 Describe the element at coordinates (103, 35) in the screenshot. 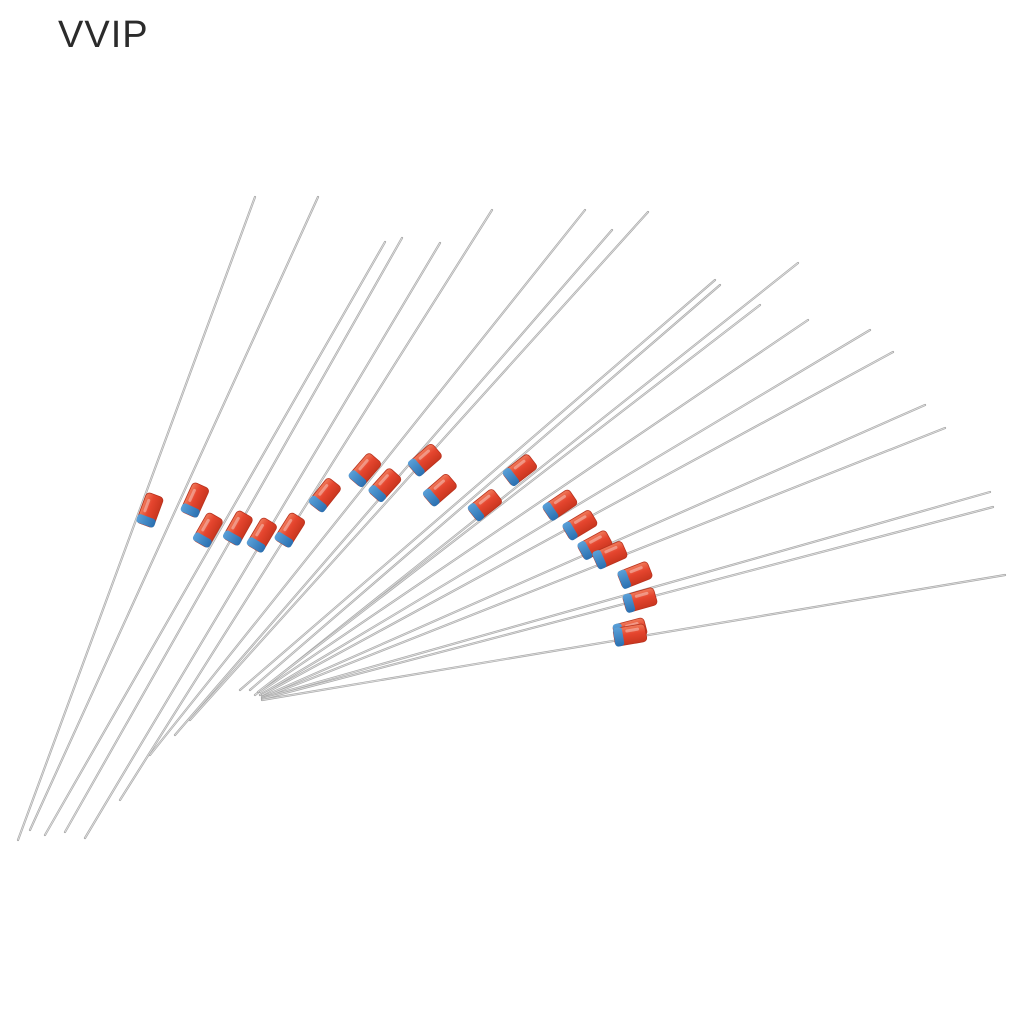

I see `brand-watermark: VVIP` at that location.